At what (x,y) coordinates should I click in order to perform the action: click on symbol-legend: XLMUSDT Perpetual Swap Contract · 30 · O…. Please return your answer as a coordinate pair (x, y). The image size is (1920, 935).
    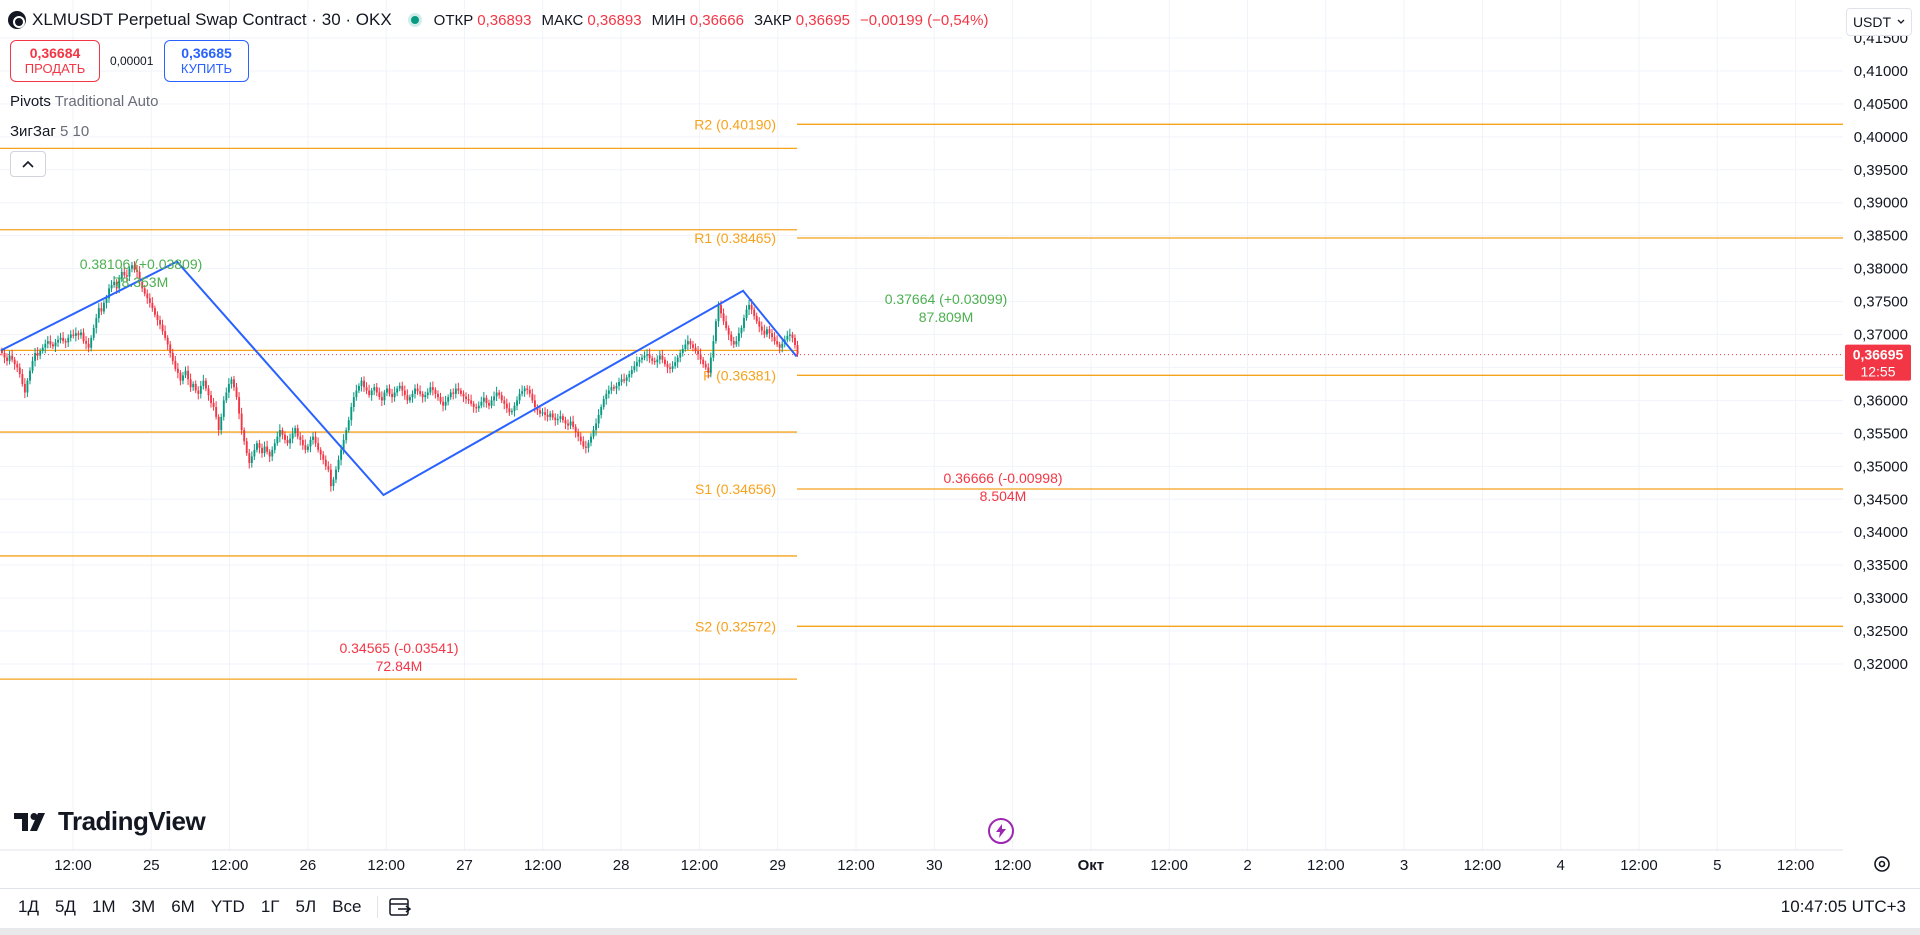
    Looking at the image, I should click on (501, 20).